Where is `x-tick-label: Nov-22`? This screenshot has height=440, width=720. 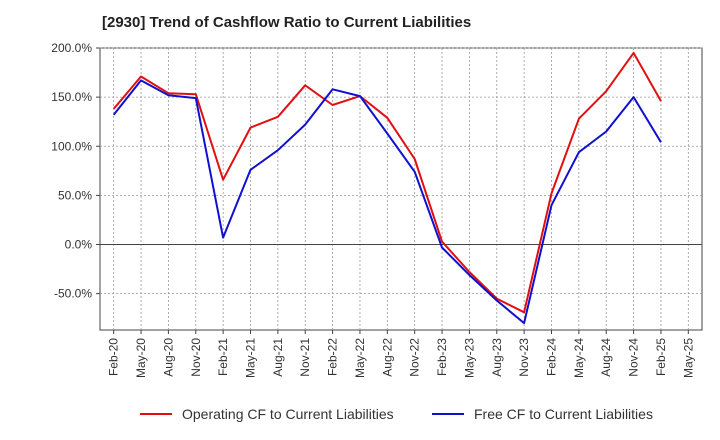
x-tick-label: Nov-22 is located at coordinates (415, 357).